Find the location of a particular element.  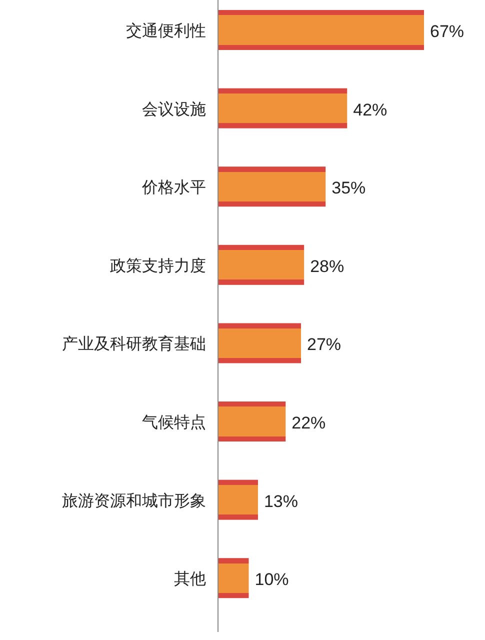

y-tick-label: 产业及科研教育基础 is located at coordinates (134, 344).